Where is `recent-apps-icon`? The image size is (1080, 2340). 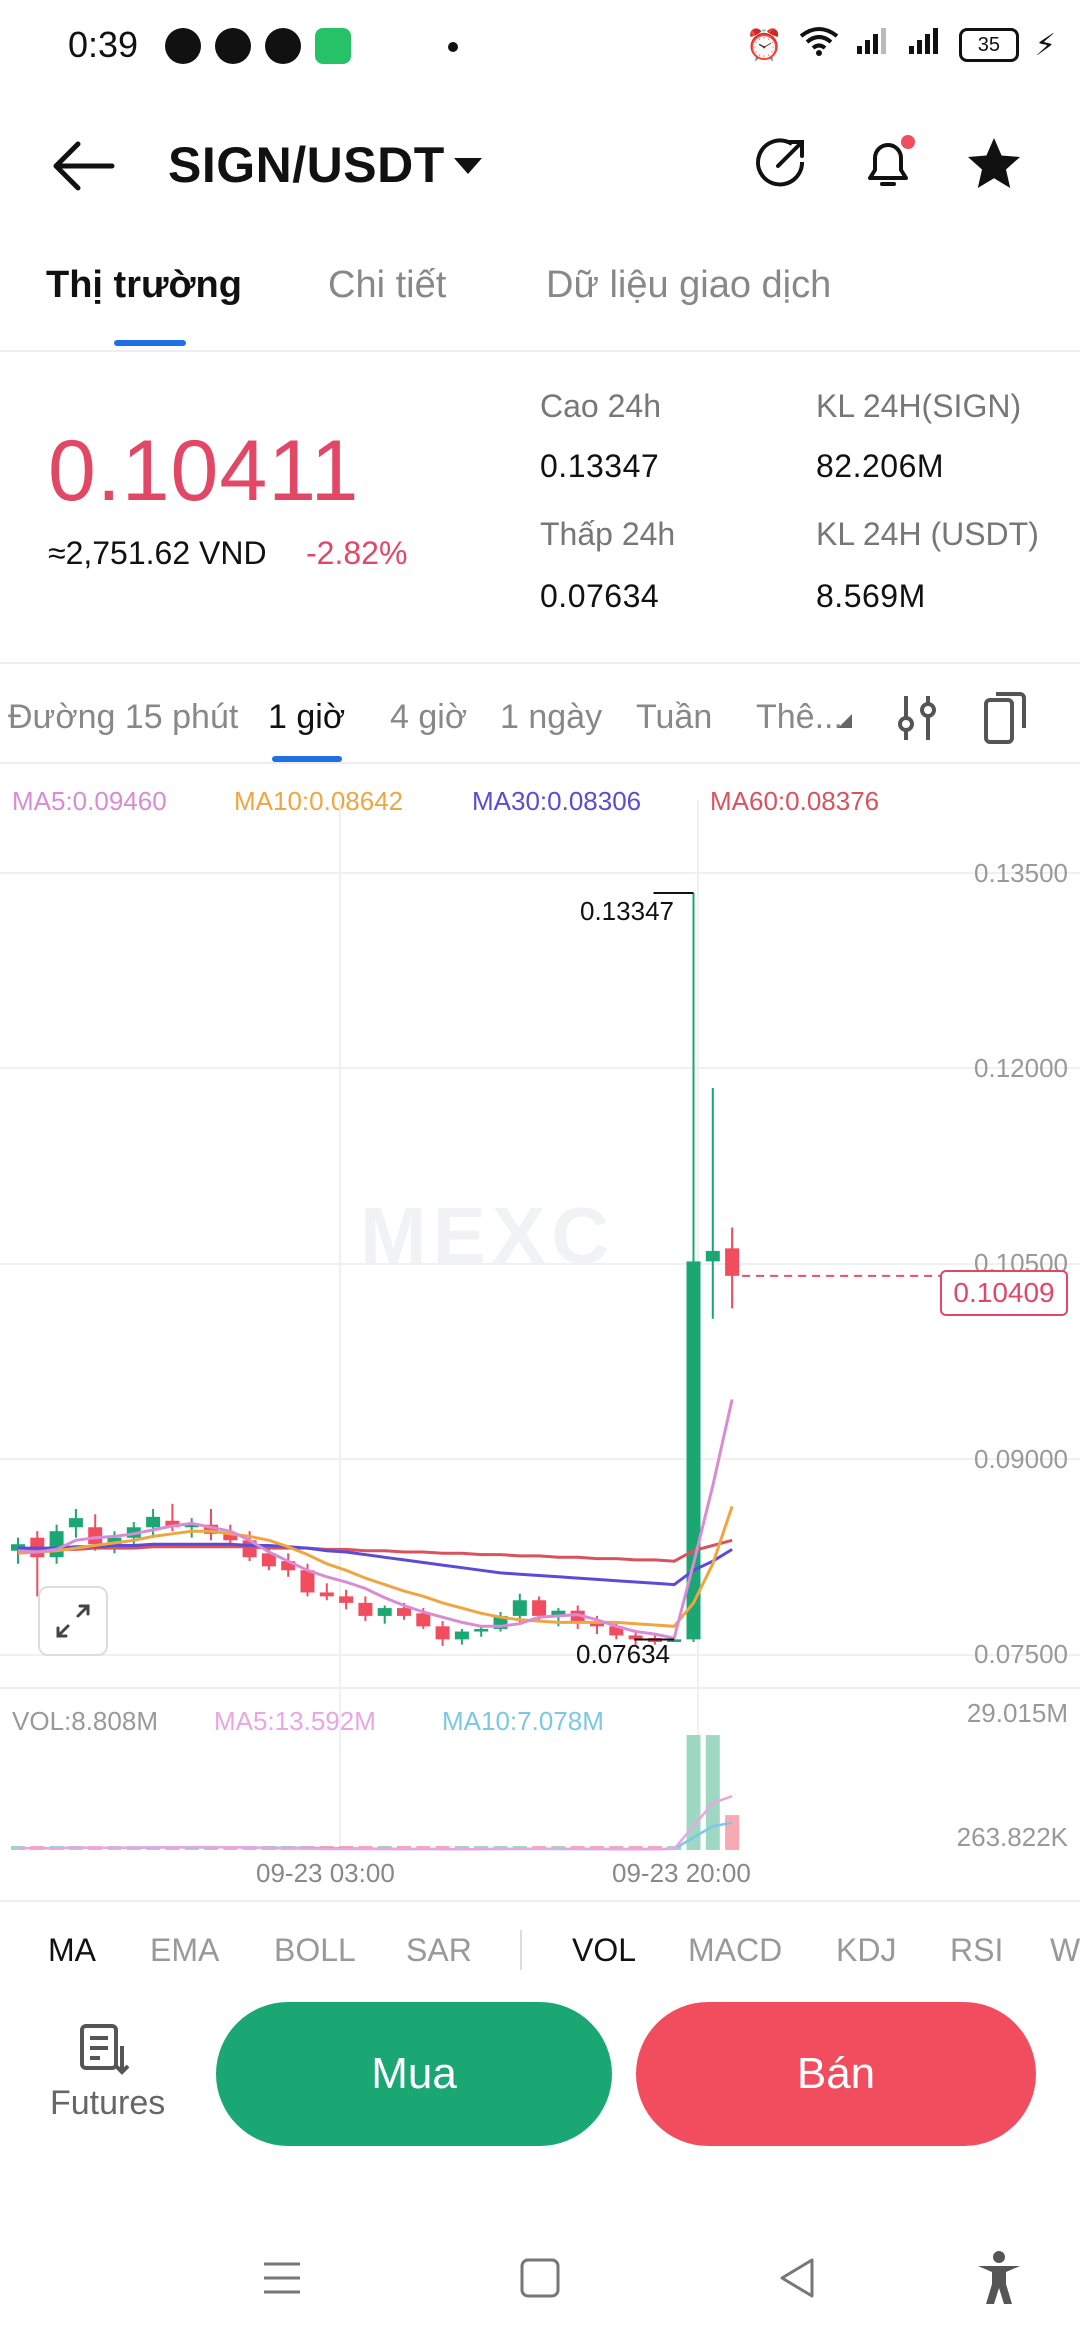 recent-apps-icon is located at coordinates (282, 2278).